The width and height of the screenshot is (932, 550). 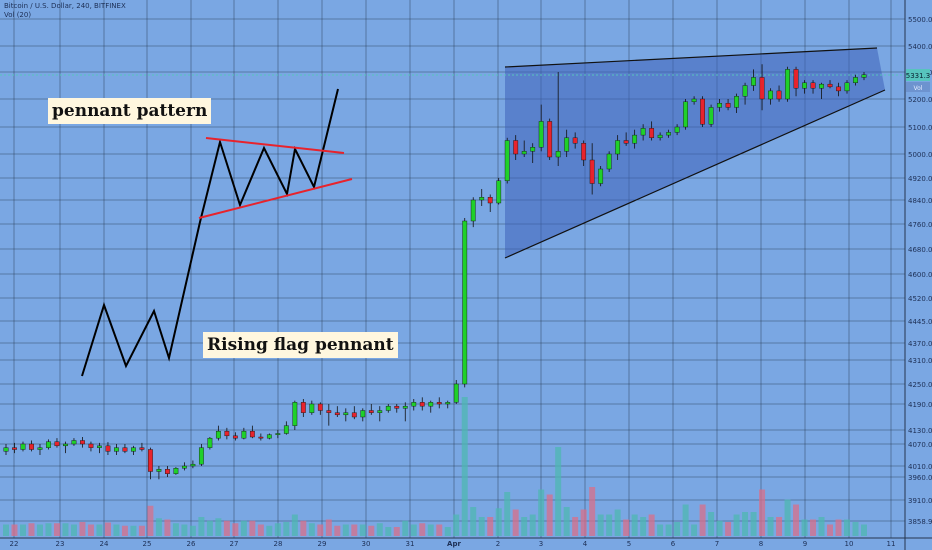 I want to click on price-tick-label: 5200.0, so click(x=920, y=100).